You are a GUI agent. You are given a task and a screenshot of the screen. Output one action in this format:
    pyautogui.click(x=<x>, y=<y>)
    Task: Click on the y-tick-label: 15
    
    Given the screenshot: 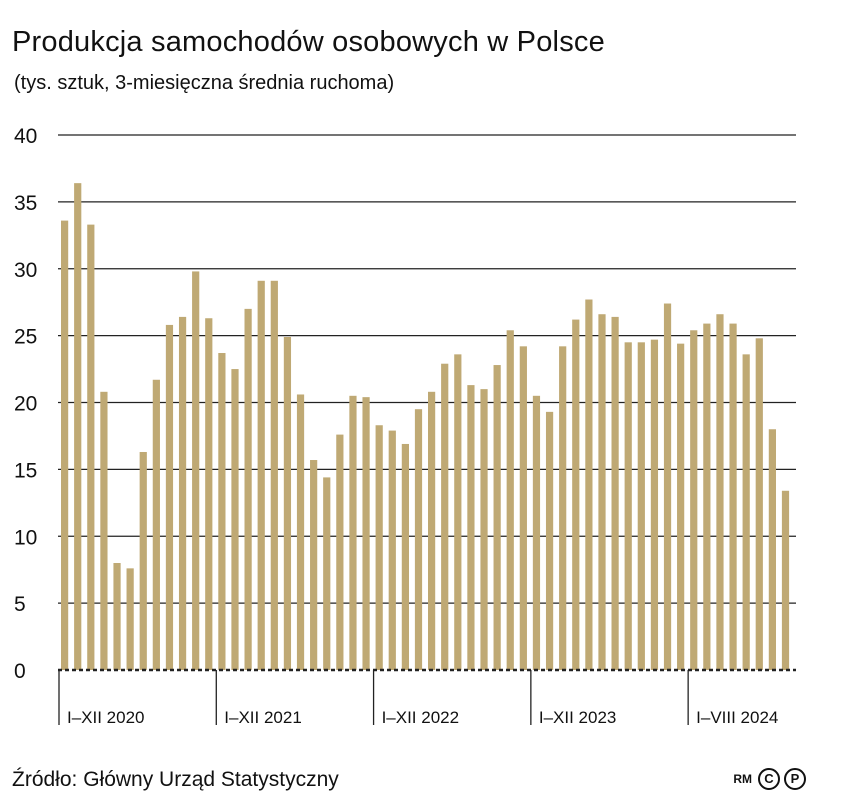 What is the action you would take?
    pyautogui.click(x=25, y=470)
    